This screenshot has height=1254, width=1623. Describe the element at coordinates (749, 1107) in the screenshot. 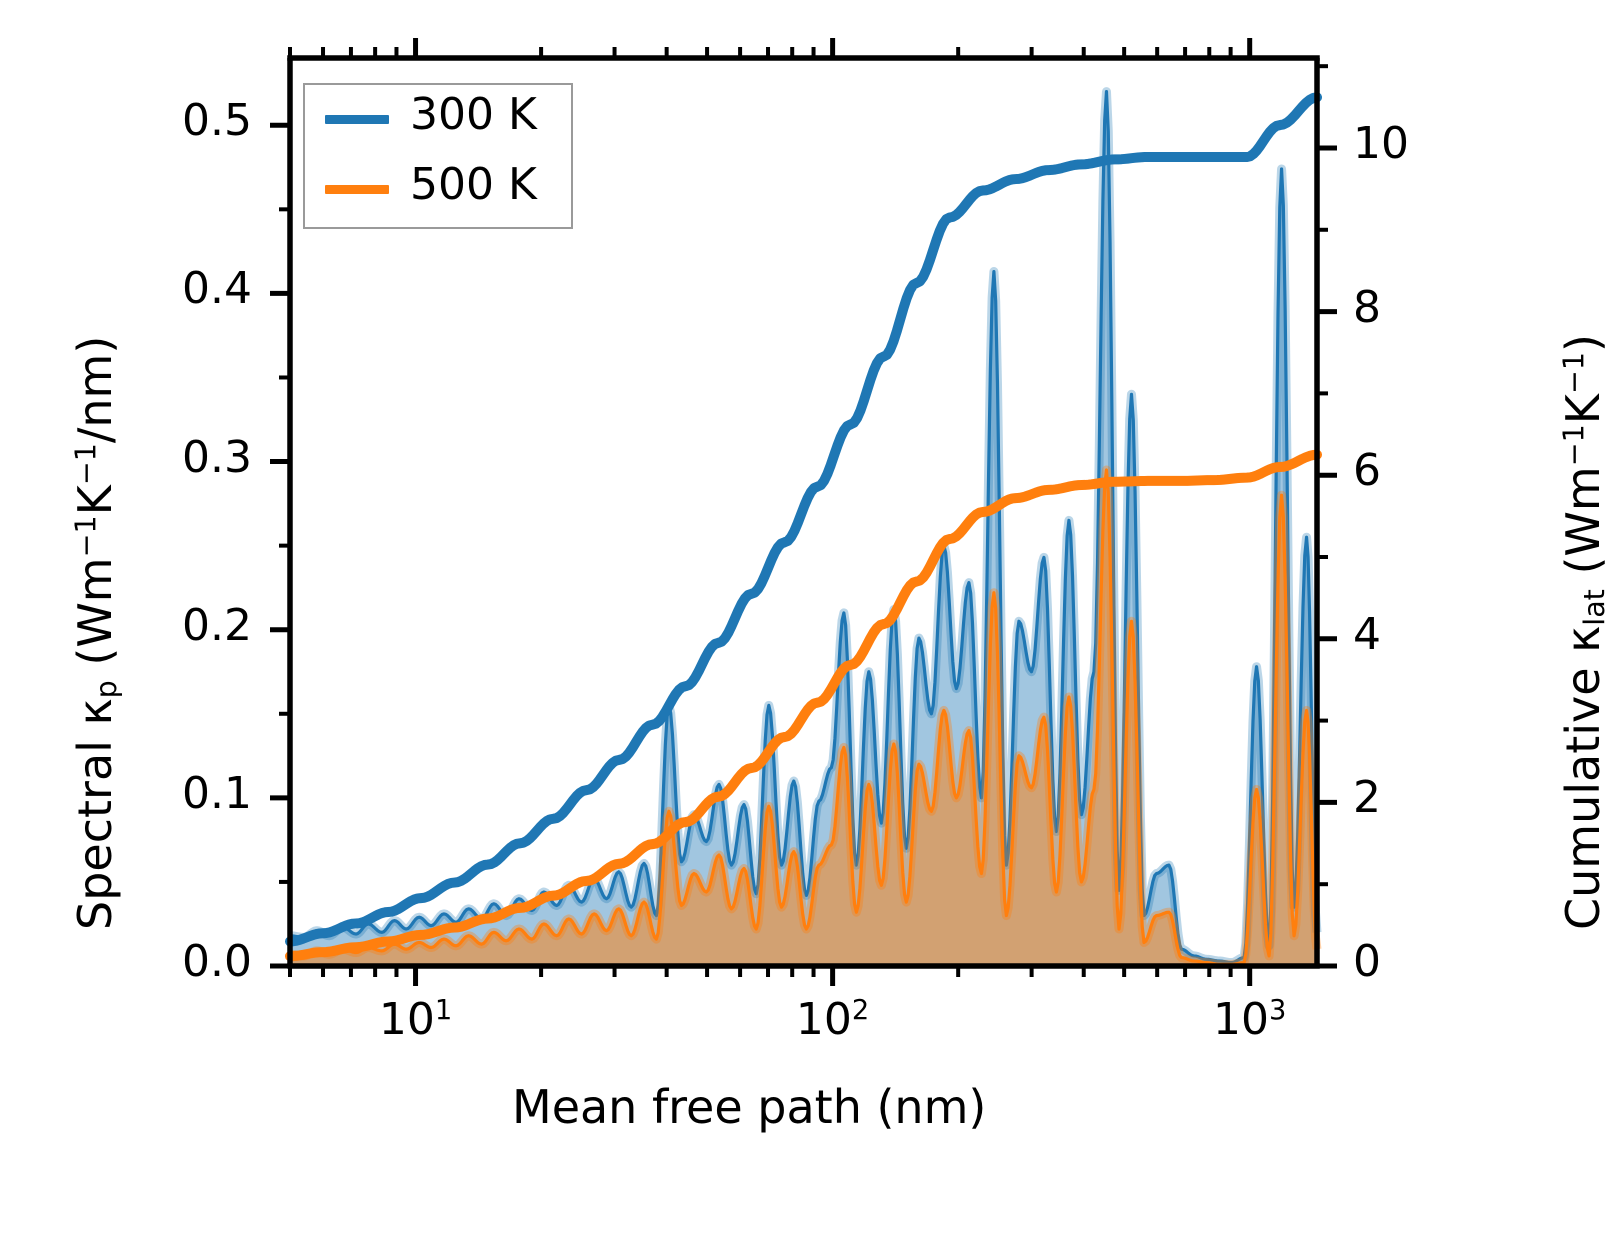

I see `x-axis-label: Mean free path (nm)` at that location.